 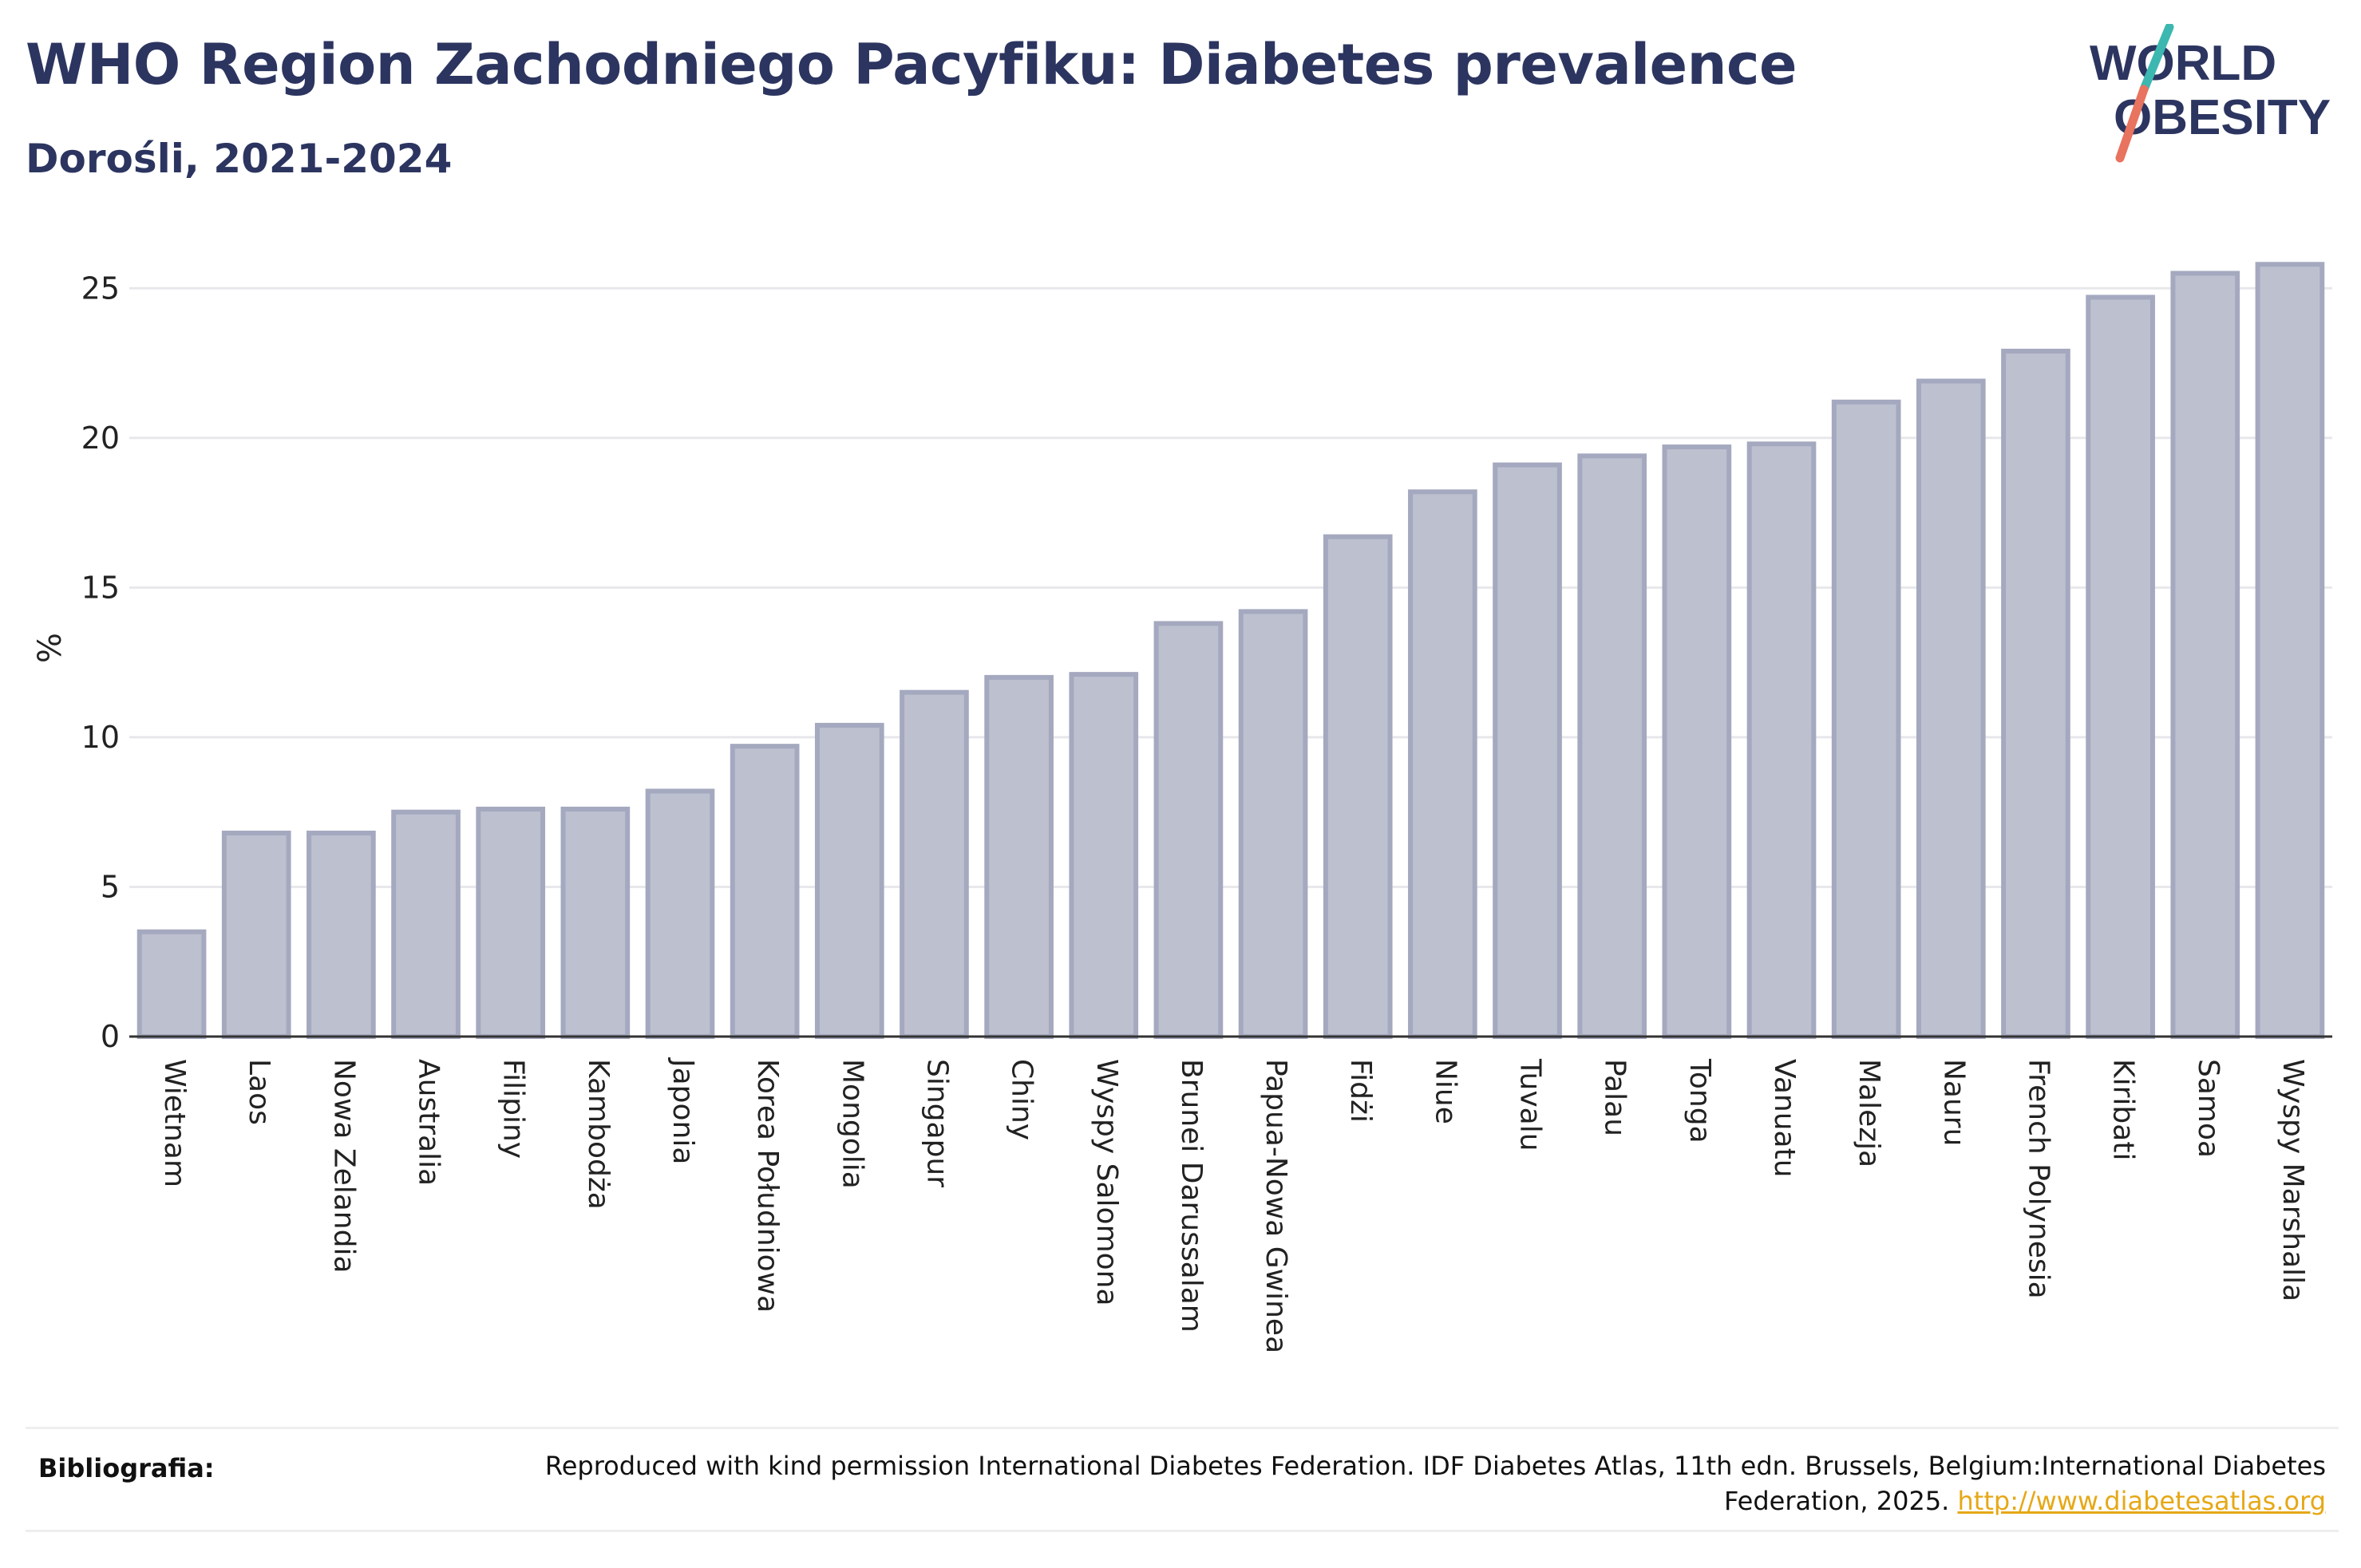 I want to click on page-subtitle: Dorośli, 2021-2024, so click(x=239, y=159).